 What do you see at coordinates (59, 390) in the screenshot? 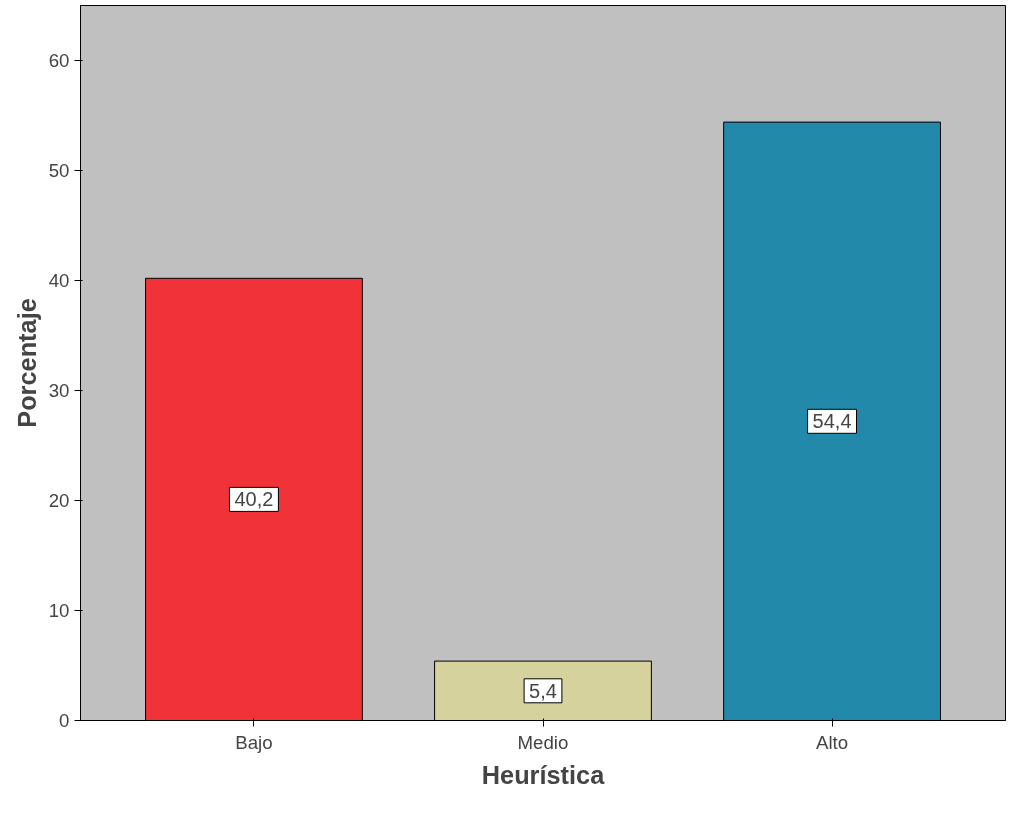
I see `y-tick-label: 30` at bounding box center [59, 390].